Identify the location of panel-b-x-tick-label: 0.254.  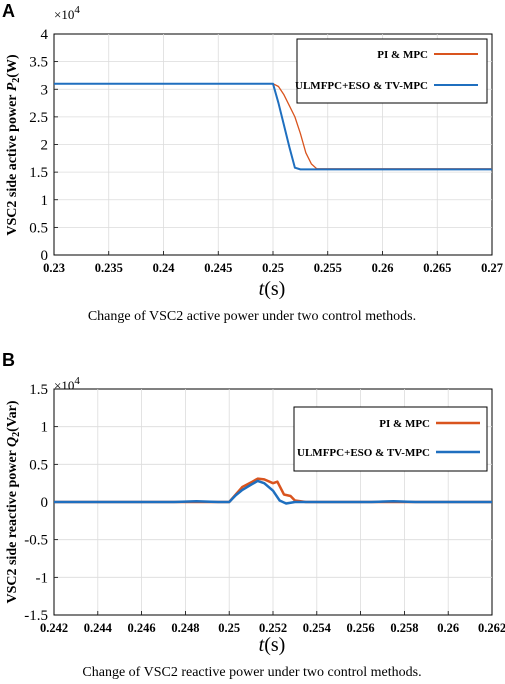
(317, 628).